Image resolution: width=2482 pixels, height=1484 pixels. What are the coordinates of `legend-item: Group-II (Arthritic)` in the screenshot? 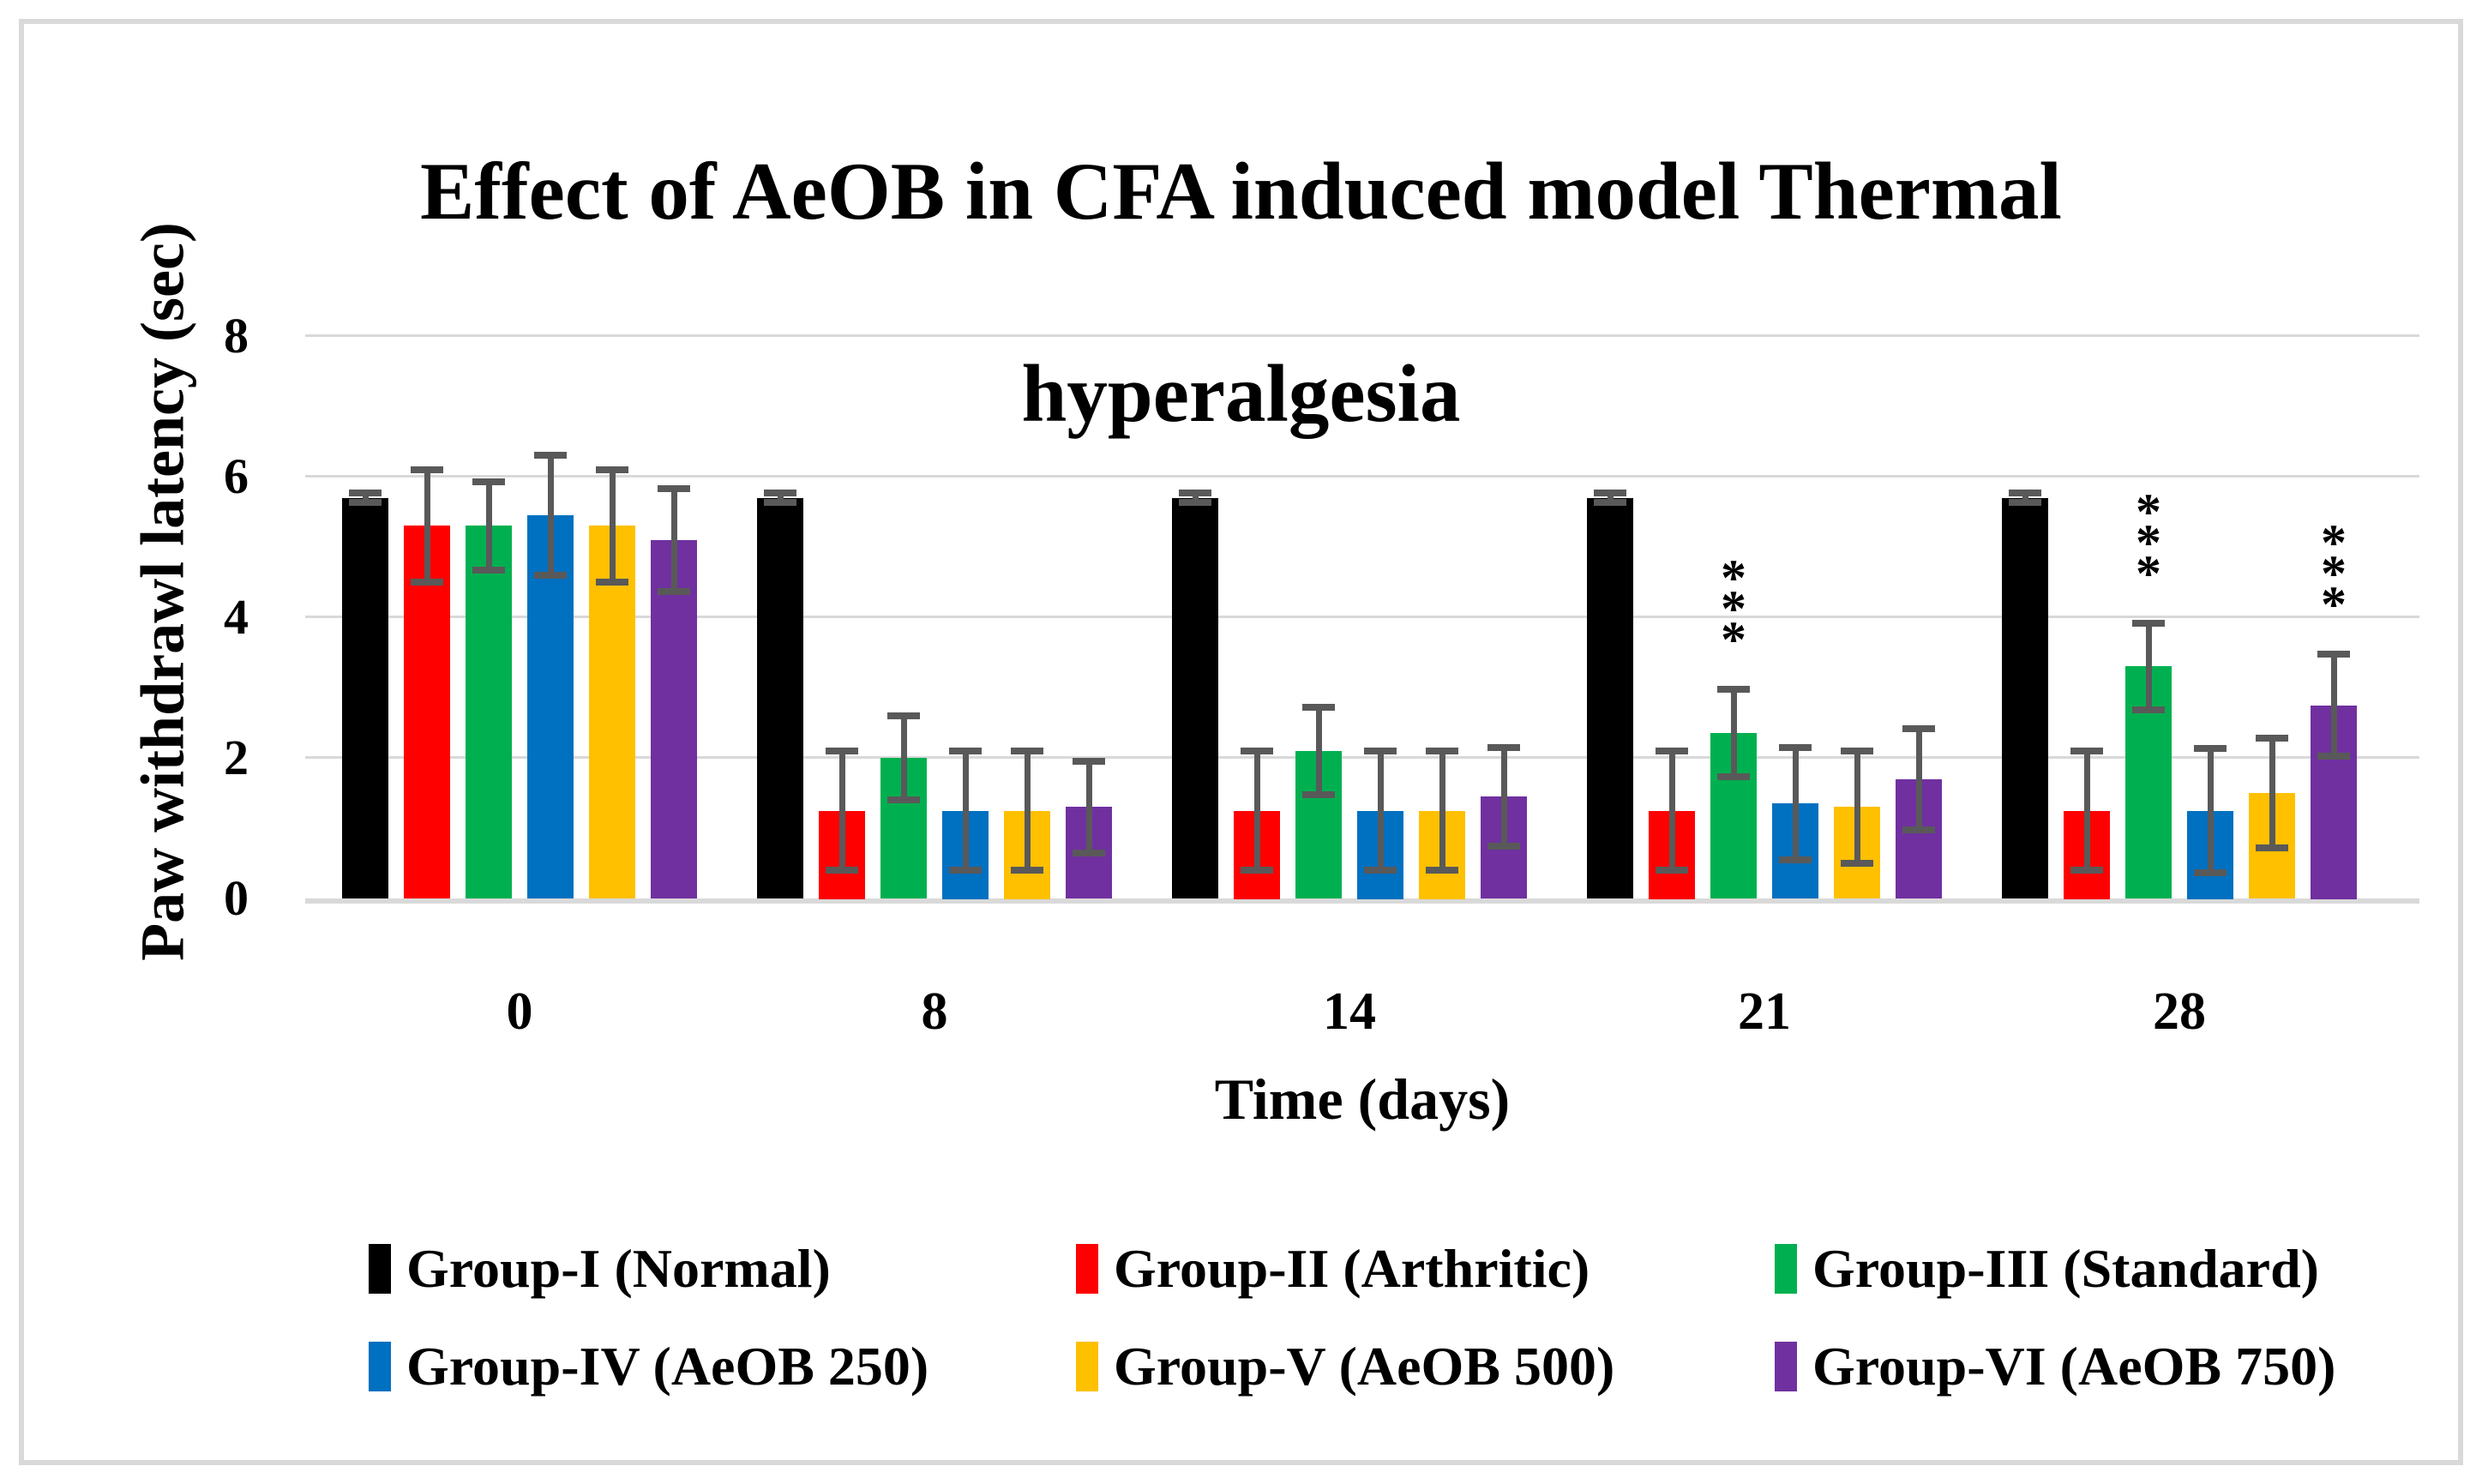 It's located at (1333, 1269).